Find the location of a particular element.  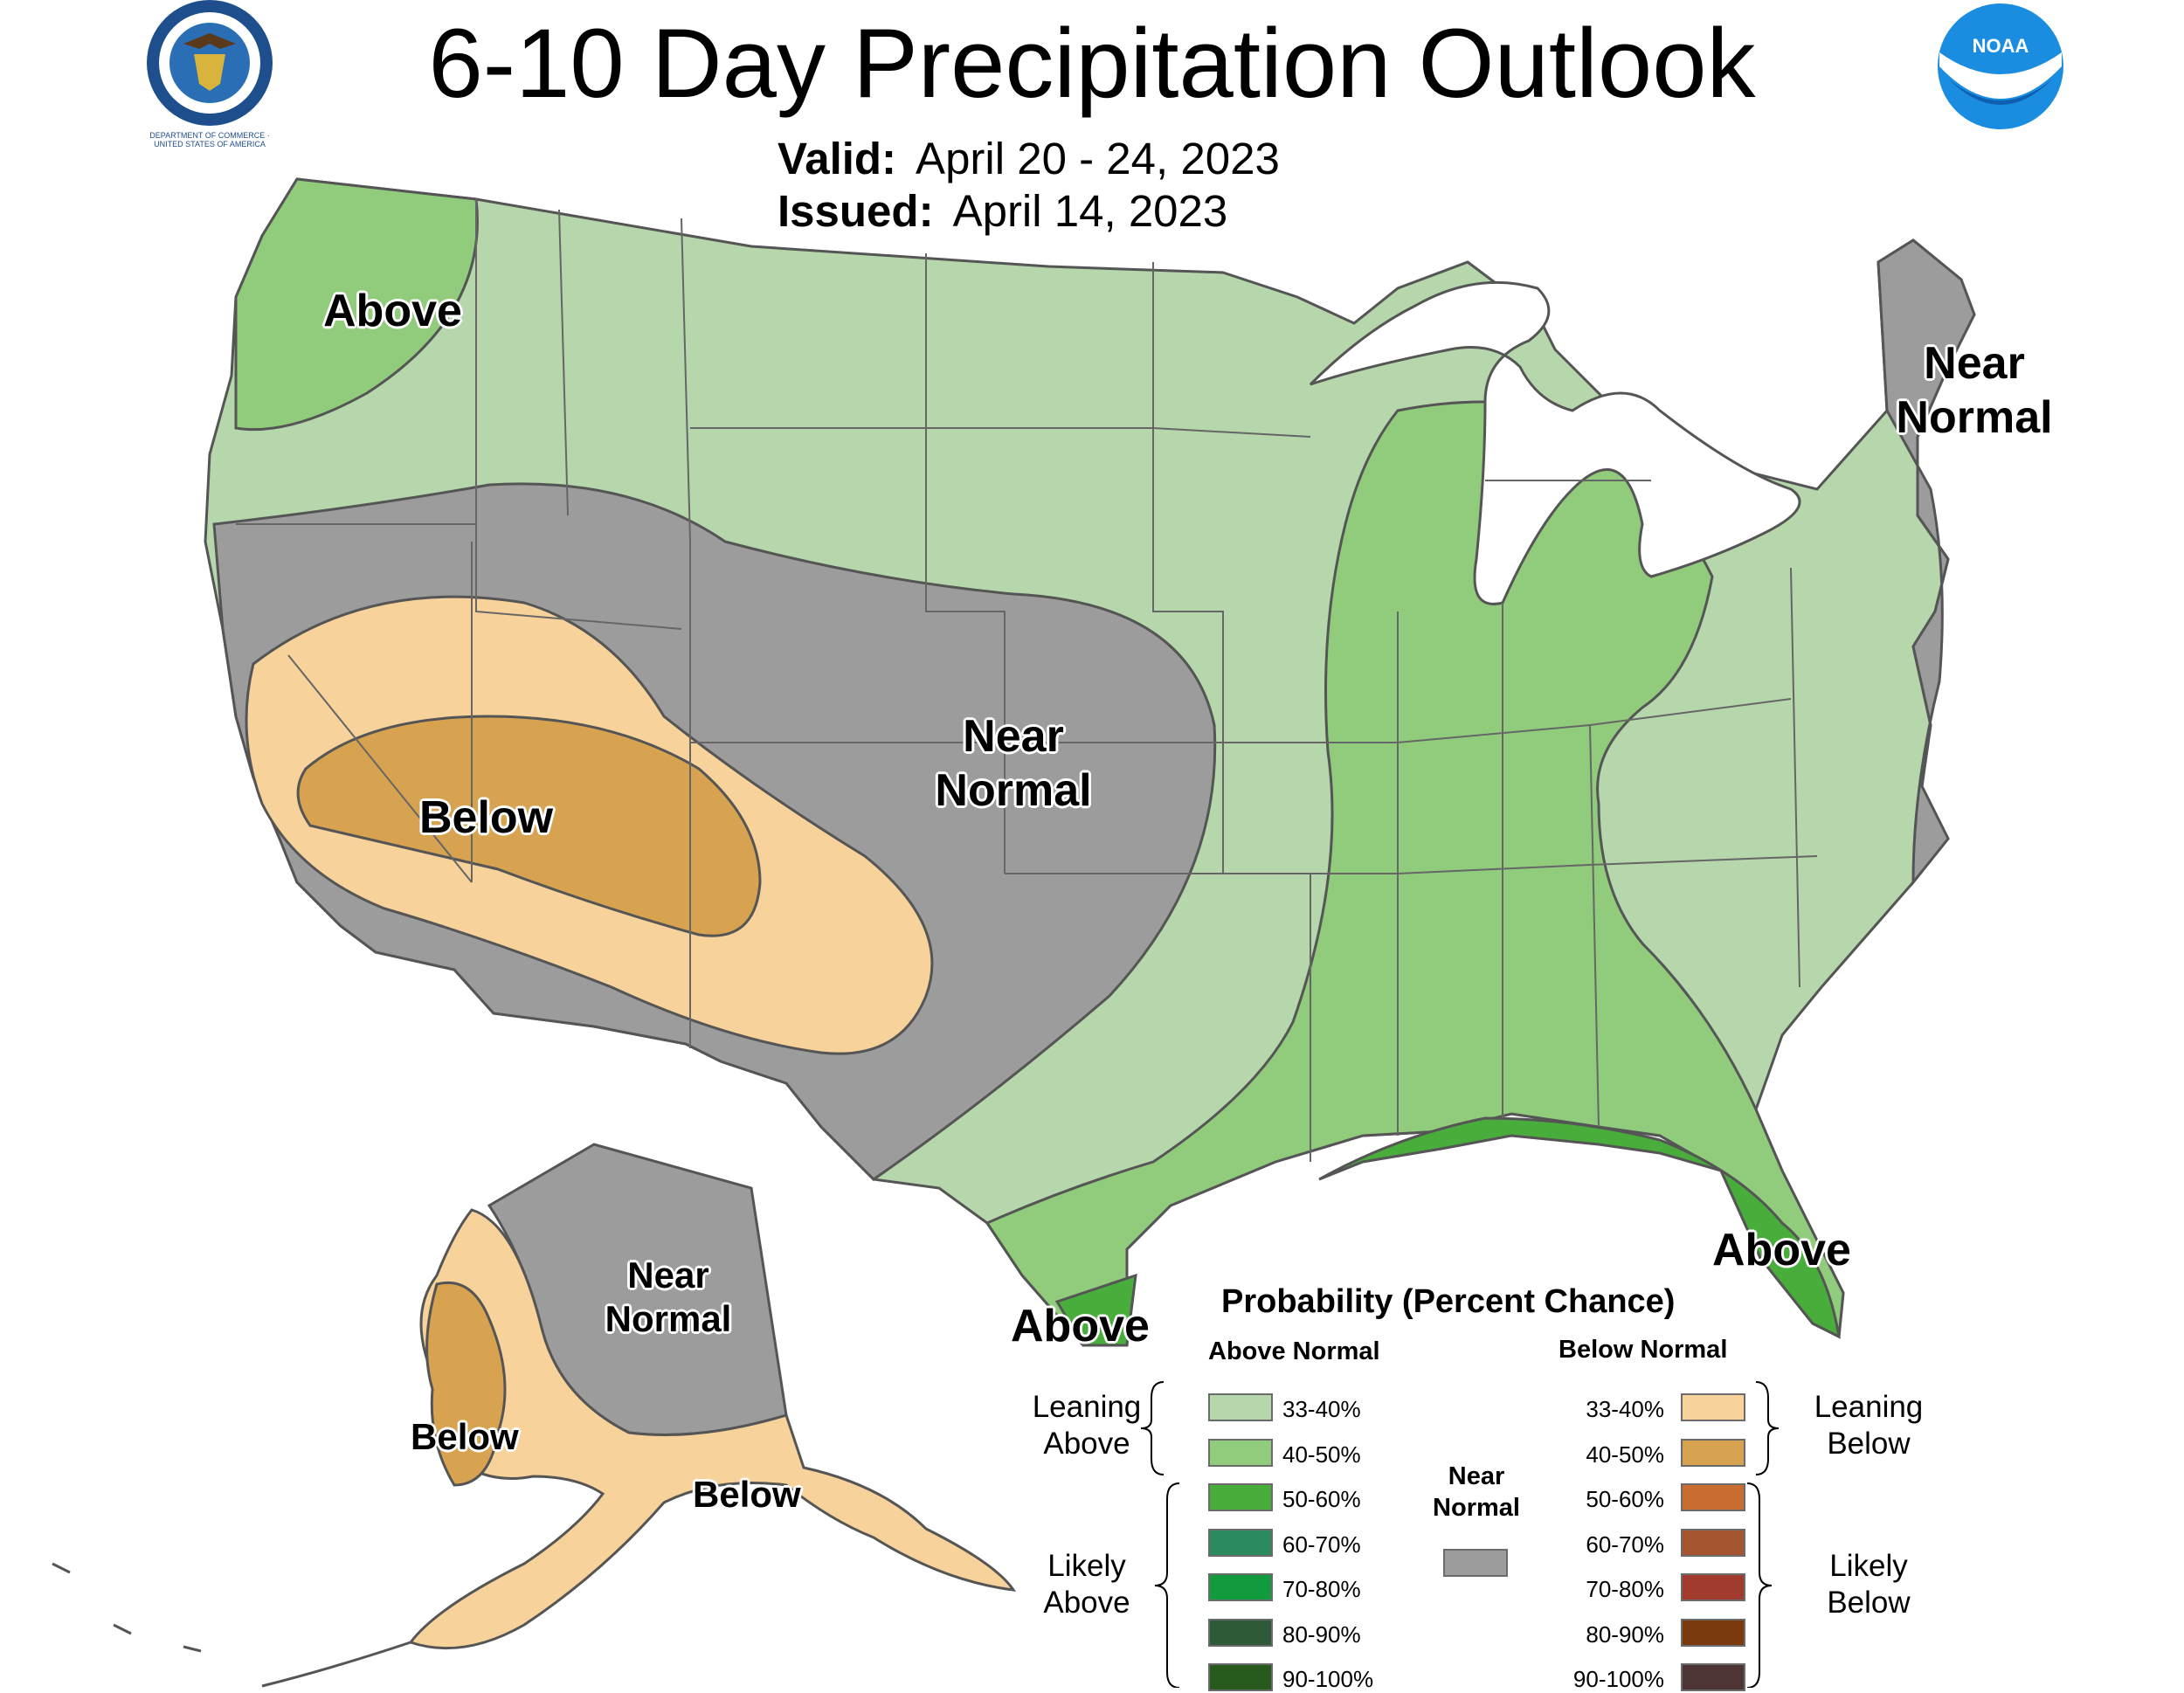

legend-above-label: 60-70% is located at coordinates (1321, 1544).